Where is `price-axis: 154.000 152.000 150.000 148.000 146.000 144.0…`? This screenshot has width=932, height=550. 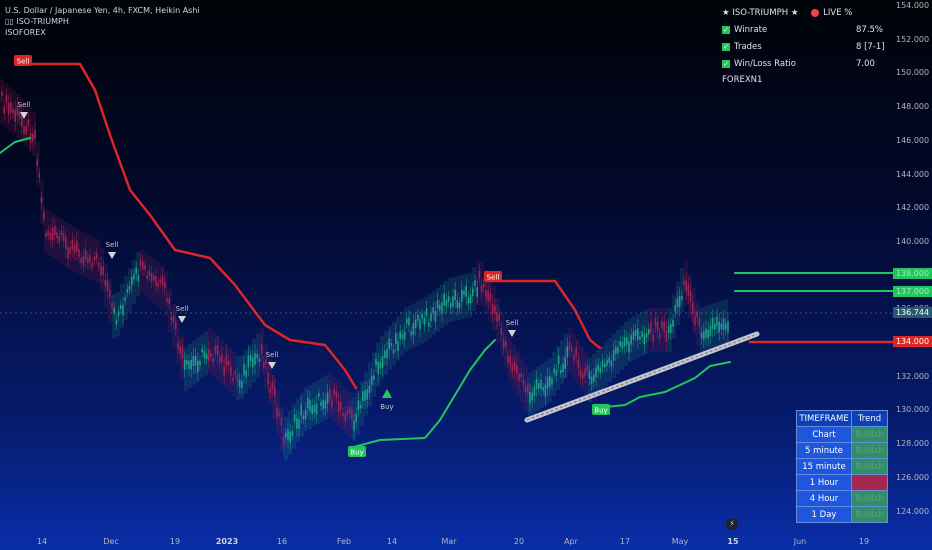 price-axis: 154.000 152.000 150.000 148.000 146.000 144.0… is located at coordinates (912, 267).